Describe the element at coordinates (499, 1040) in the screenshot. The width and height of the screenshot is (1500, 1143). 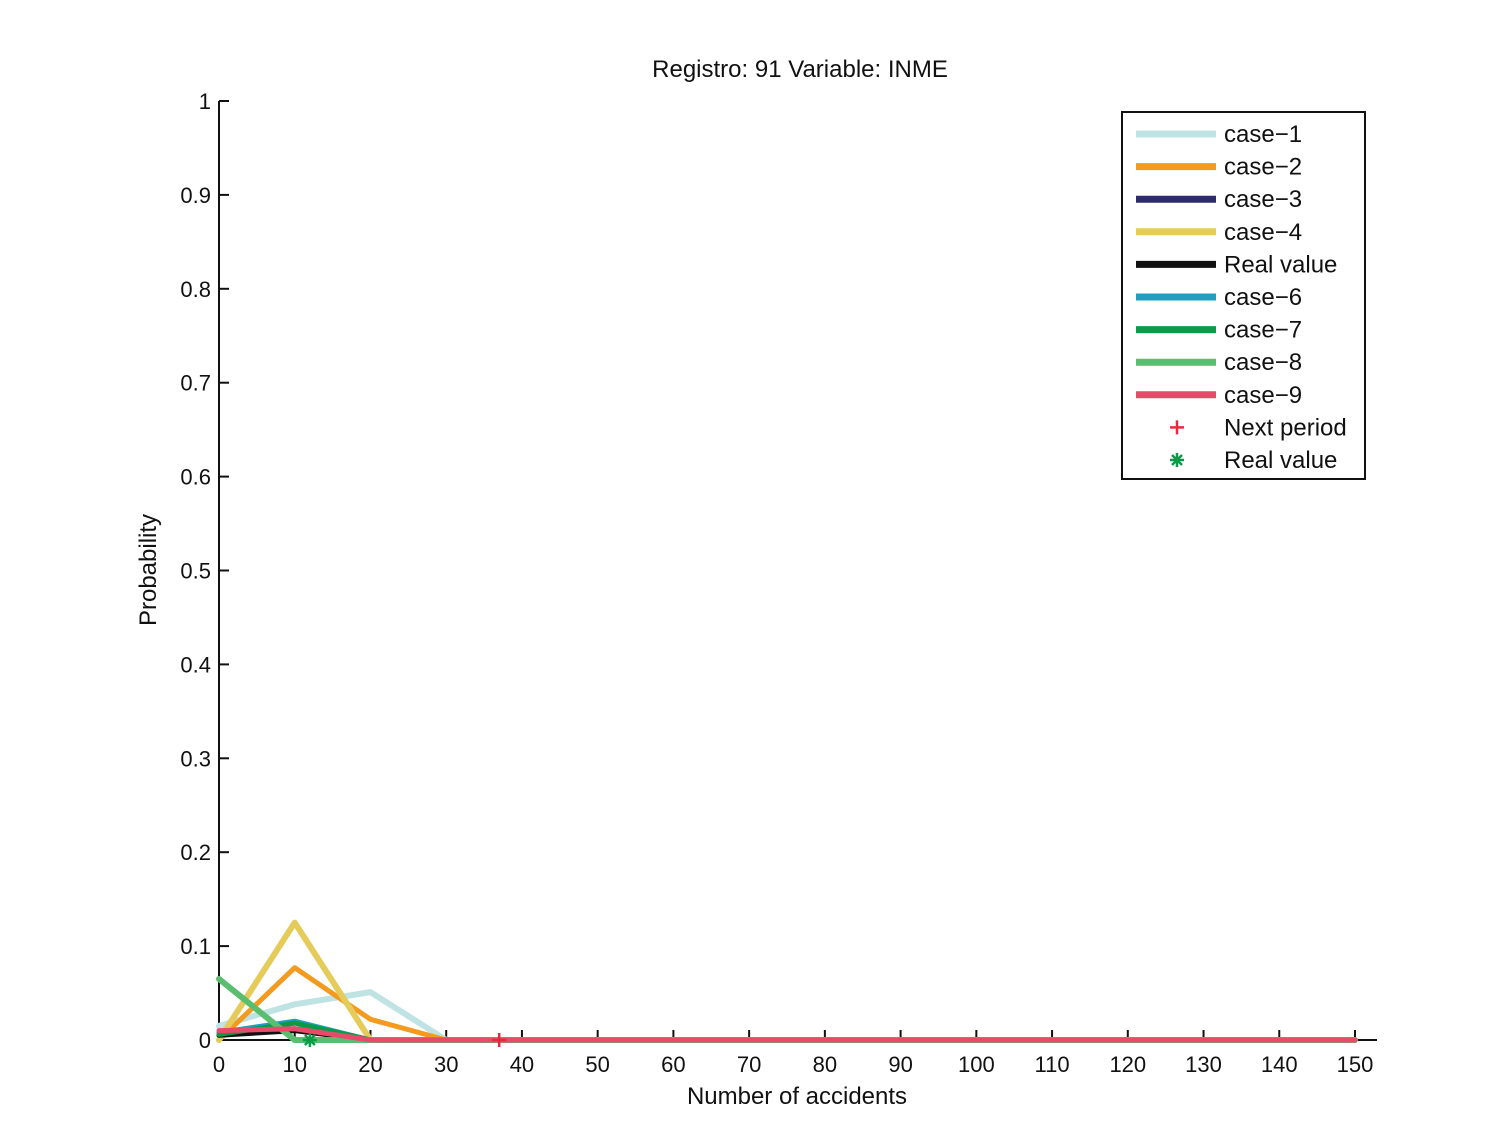
I see `next-period-marker` at that location.